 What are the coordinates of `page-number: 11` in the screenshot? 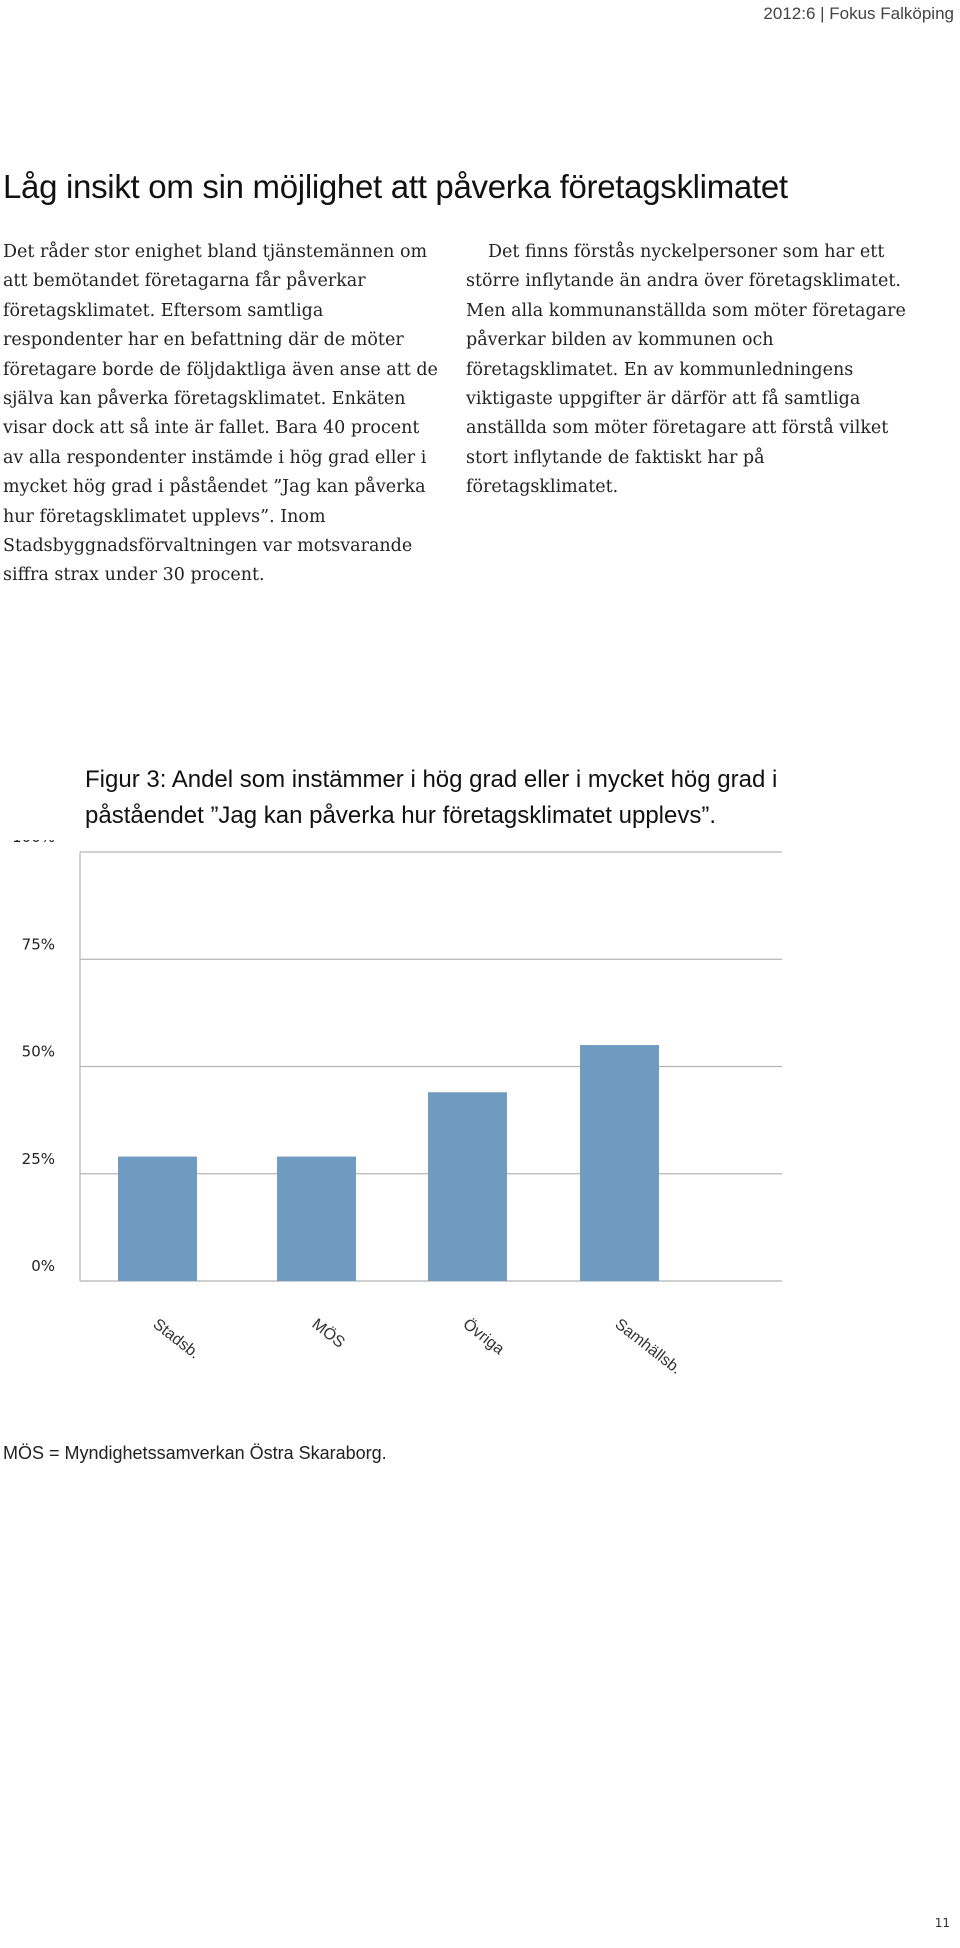 It's located at (942, 1923).